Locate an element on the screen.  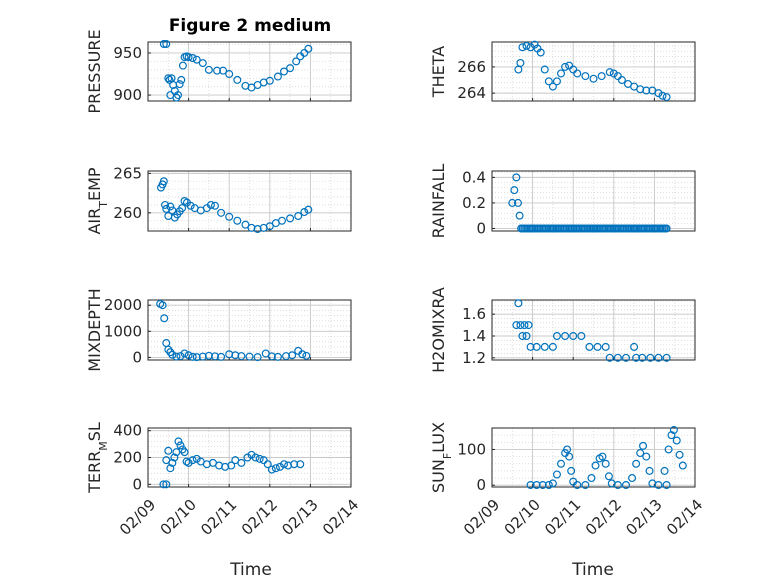
y-axis-label: TERRMSL is located at coordinates (97, 458).